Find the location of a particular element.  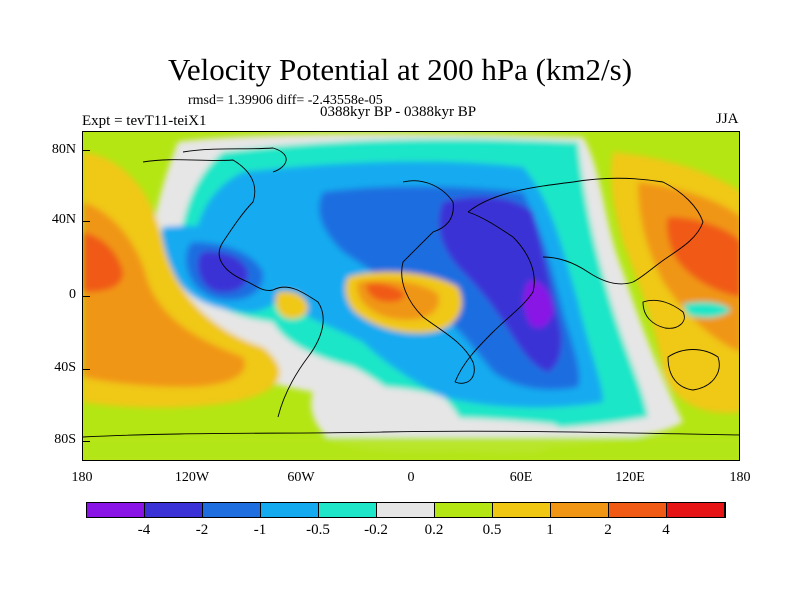

coast-antarctica is located at coordinates (411, 434).